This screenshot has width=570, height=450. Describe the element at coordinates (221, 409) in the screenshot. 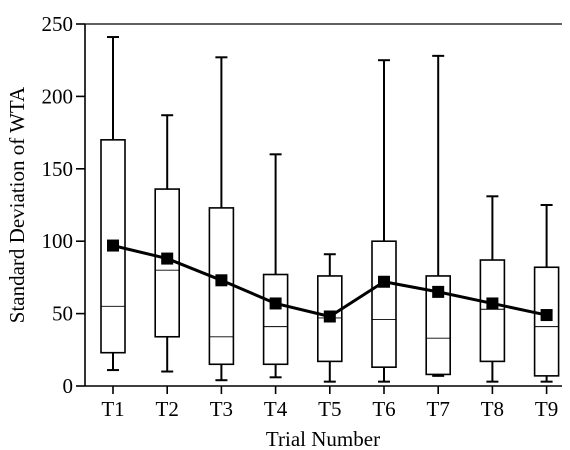

I see `x-tick-label: T3` at that location.